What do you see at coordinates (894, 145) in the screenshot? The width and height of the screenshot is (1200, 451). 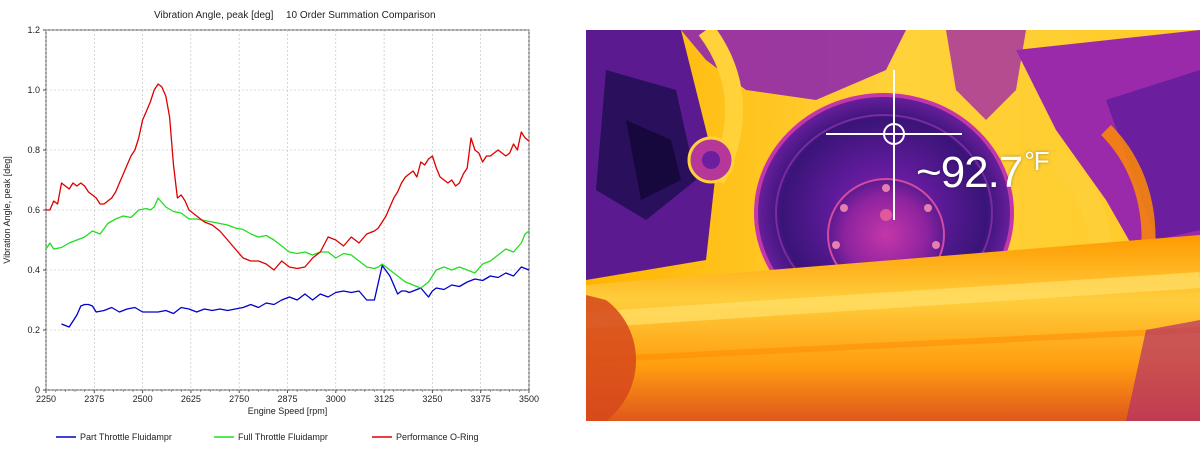 I see `crosshair-icon` at bounding box center [894, 145].